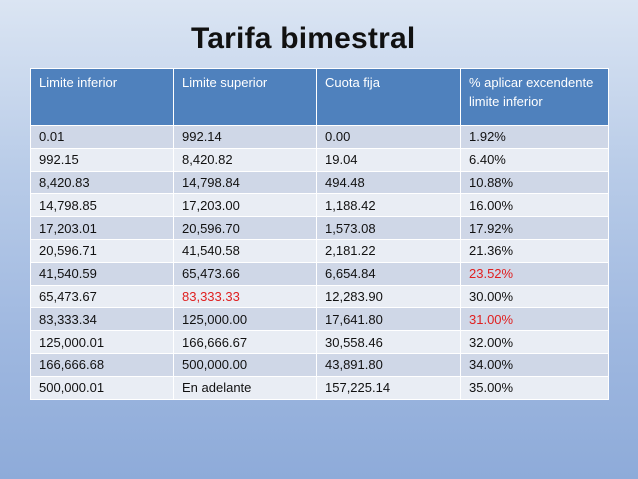  Describe the element at coordinates (388, 342) in the screenshot. I see `cell-cuota-fija: 30,558.46` at that location.